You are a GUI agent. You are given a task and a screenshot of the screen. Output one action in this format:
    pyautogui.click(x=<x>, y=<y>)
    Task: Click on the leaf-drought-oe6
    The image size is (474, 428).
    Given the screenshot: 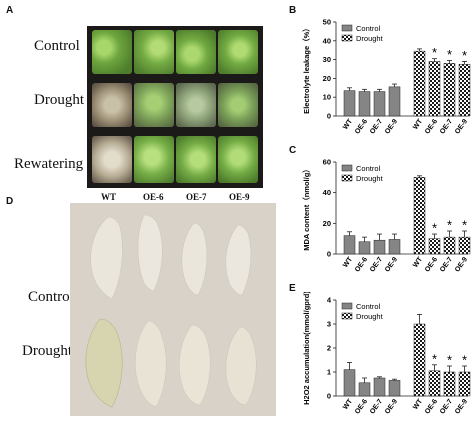 What is the action you would take?
    pyautogui.click(x=151, y=364)
    